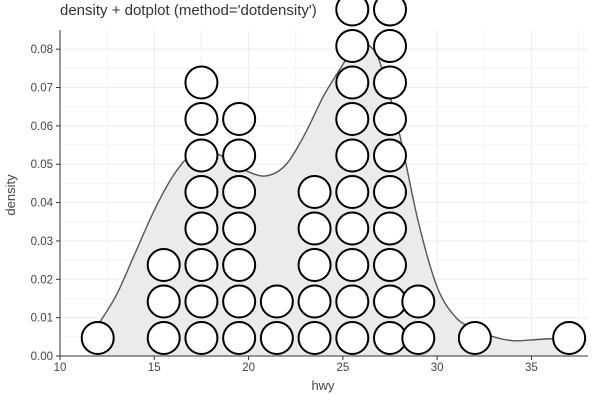 The width and height of the screenshot is (600, 400). What do you see at coordinates (42, 280) in the screenshot?
I see `y-tick-label: 0.02` at bounding box center [42, 280].